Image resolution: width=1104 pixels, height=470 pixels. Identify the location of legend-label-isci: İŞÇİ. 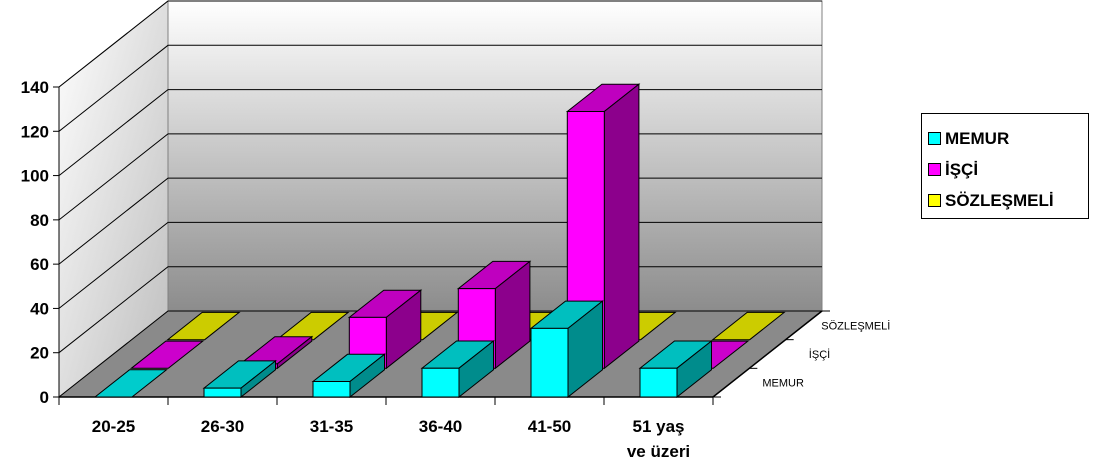
(962, 169).